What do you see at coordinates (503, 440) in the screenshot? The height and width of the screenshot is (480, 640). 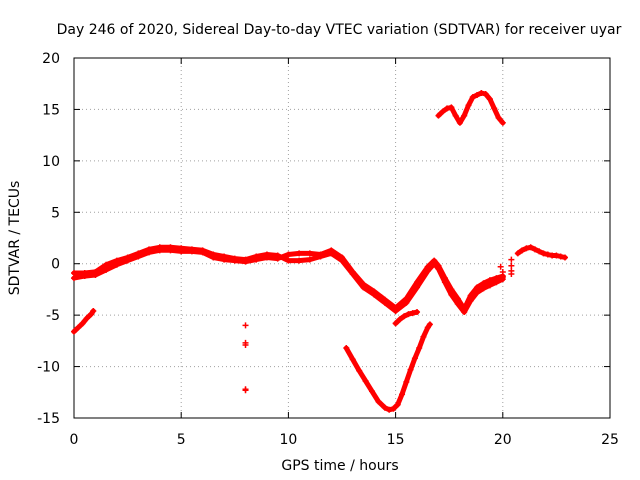 I see `x-tick-label: 20` at bounding box center [503, 440].